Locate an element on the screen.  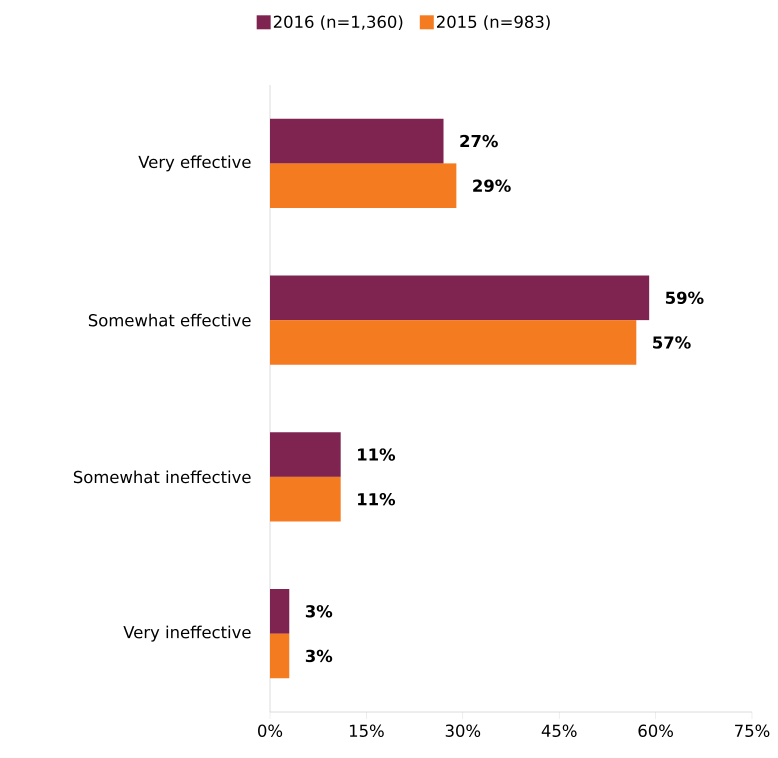
x-tick-label: 0% is located at coordinates (270, 730).